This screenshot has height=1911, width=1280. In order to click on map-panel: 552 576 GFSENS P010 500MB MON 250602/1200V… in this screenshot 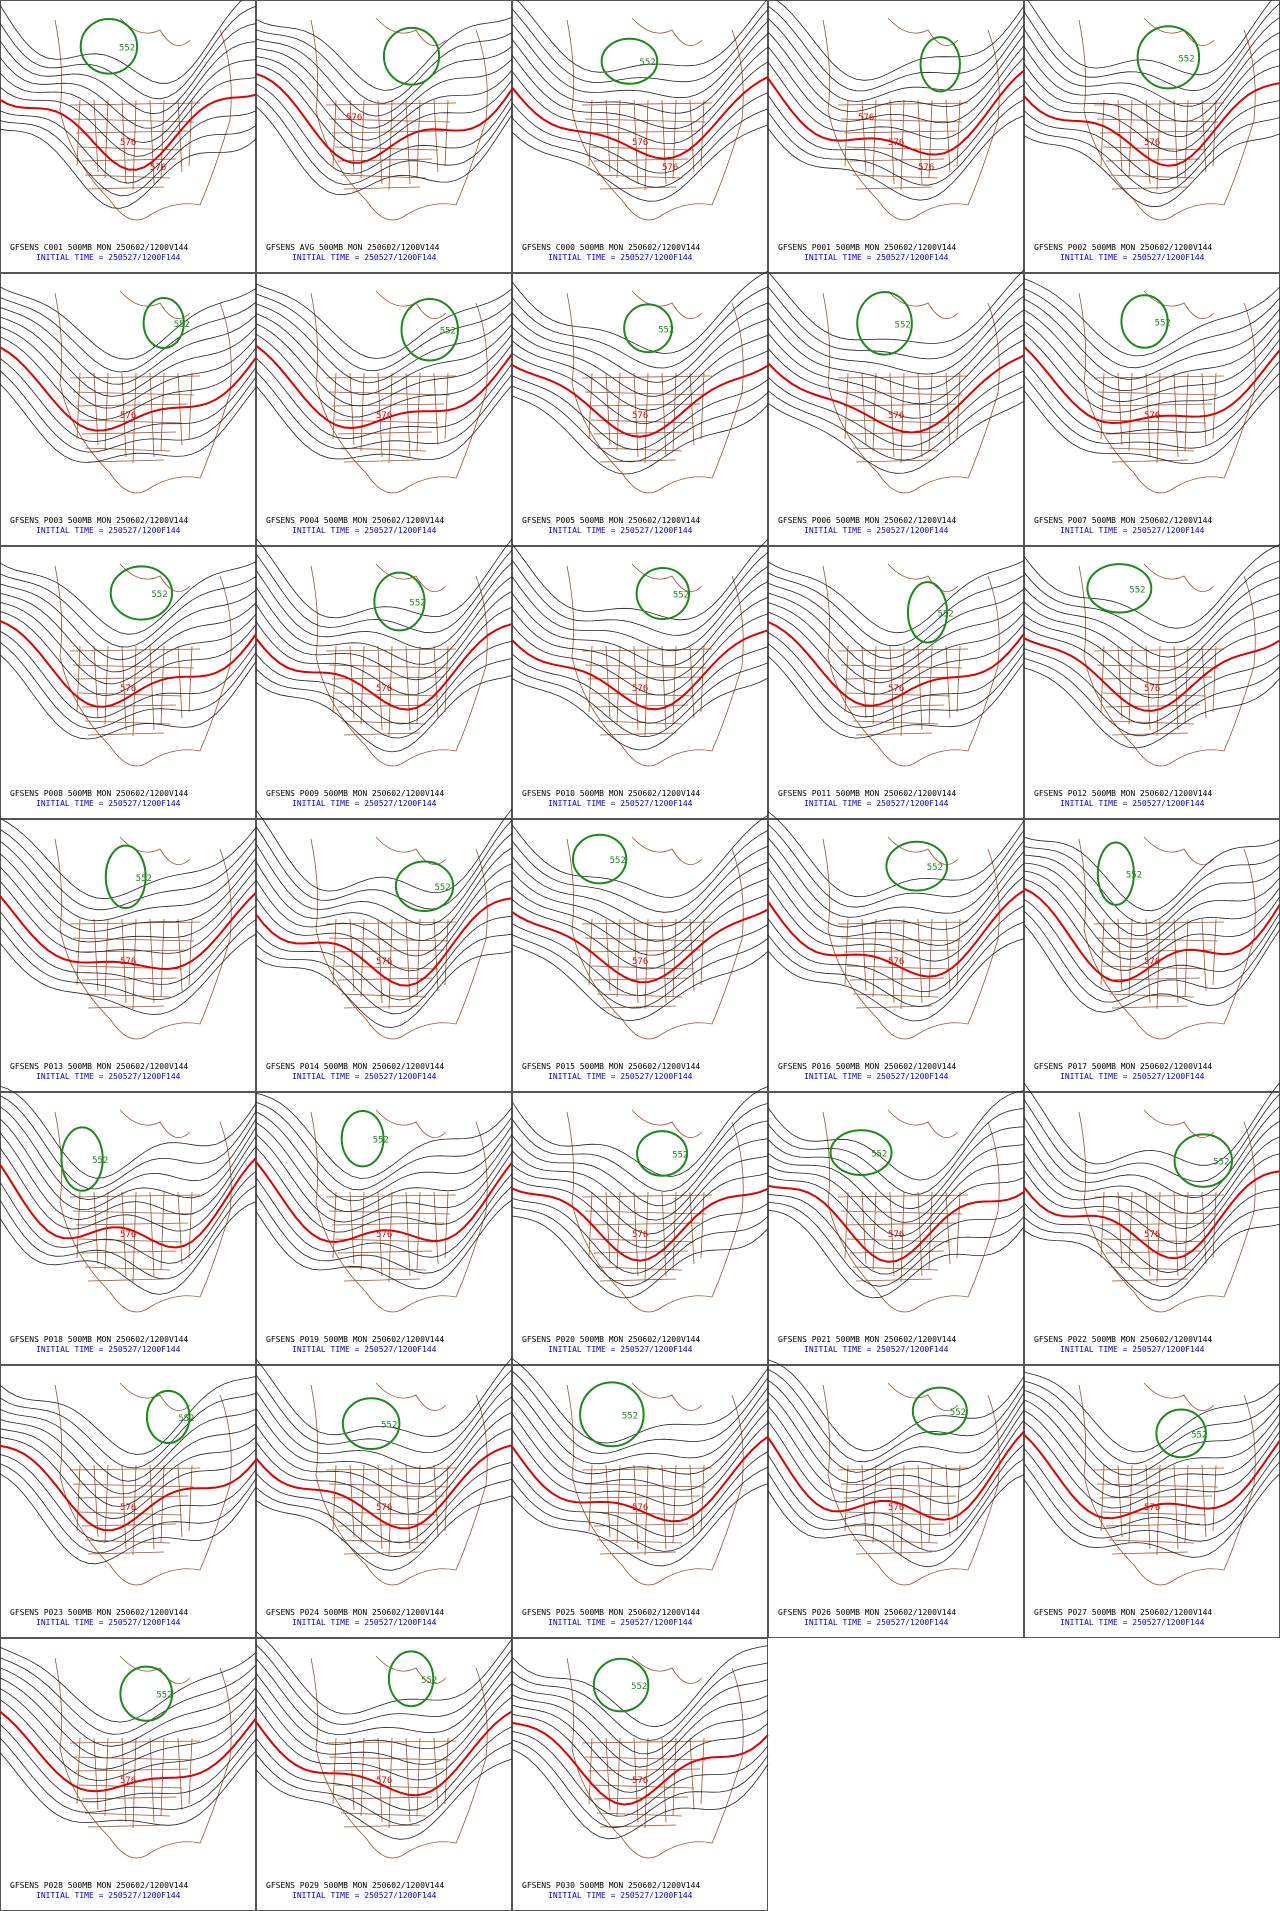, I will do `click(640, 678)`.